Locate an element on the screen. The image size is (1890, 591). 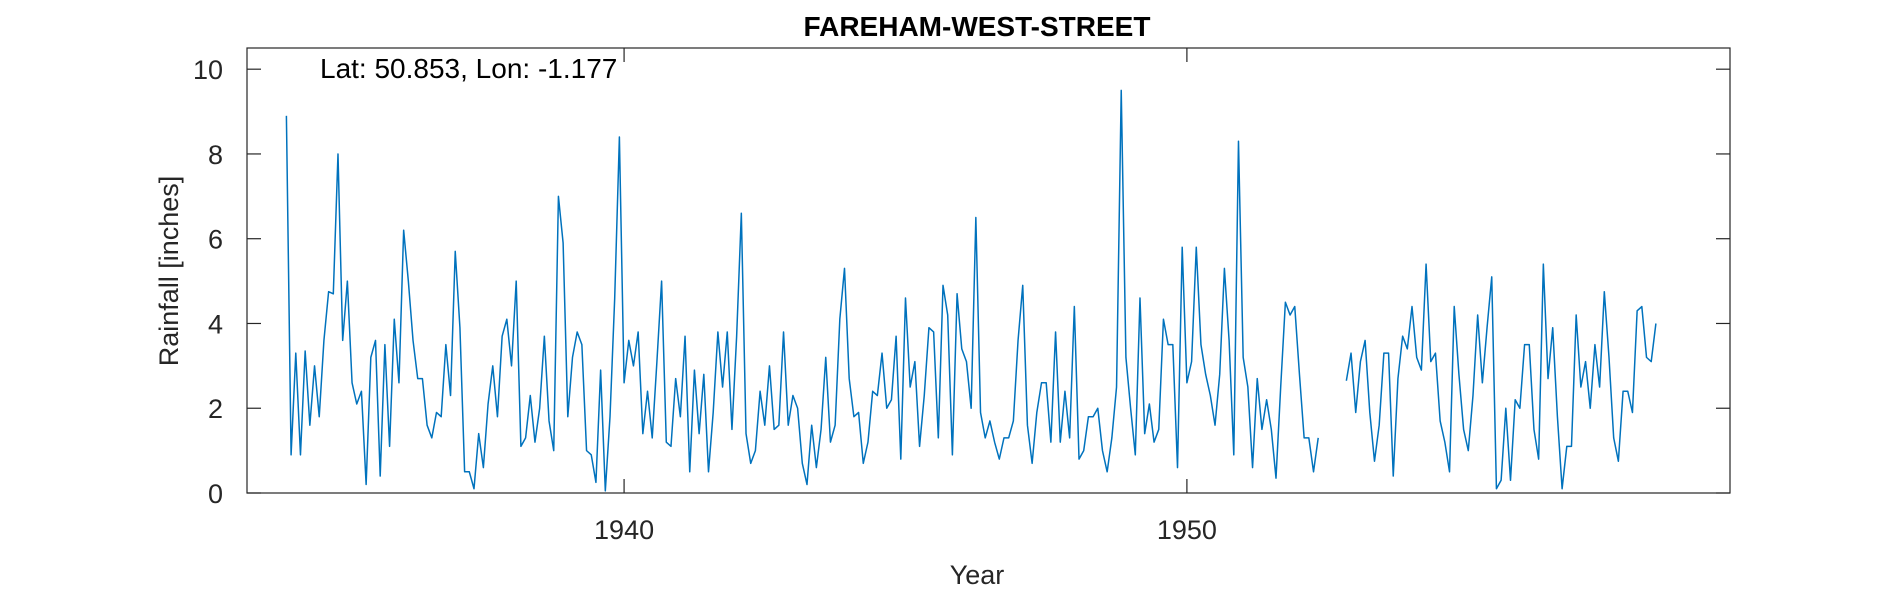
chart-title: FAREHAM-WEST-STREET is located at coordinates (977, 26).